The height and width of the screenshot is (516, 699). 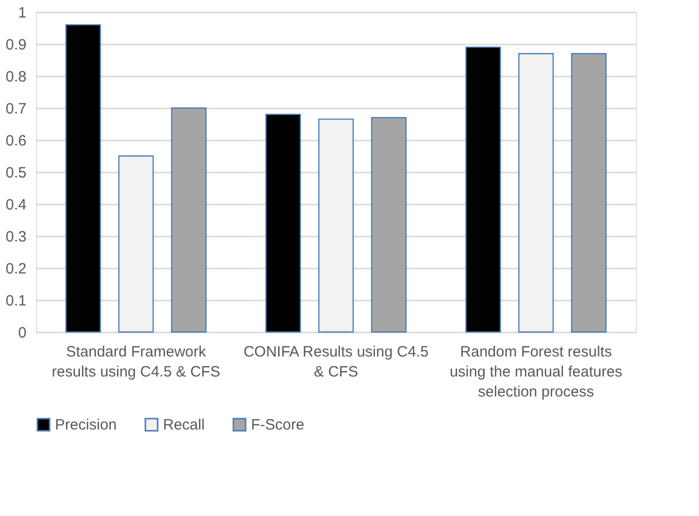 I want to click on y-tick-label: 0.1, so click(x=16, y=301).